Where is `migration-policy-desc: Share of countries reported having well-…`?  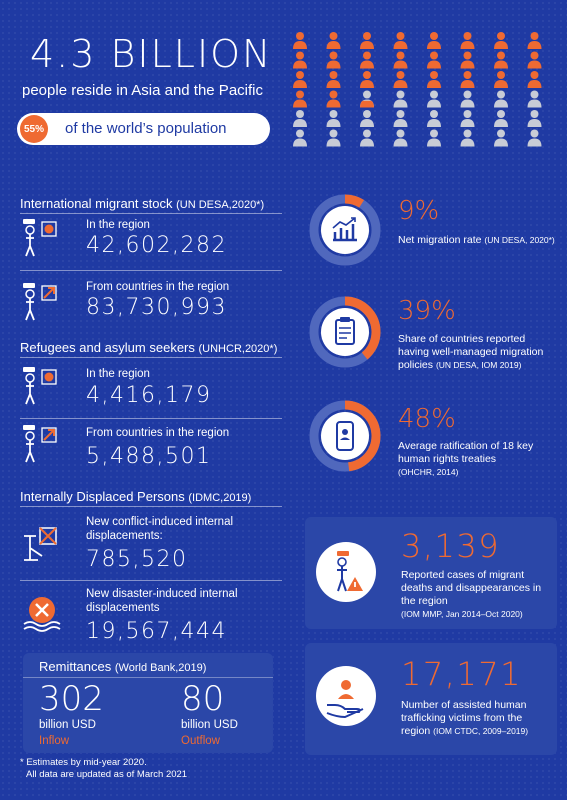 migration-policy-desc: Share of countries reported having well-… is located at coordinates (470, 352).